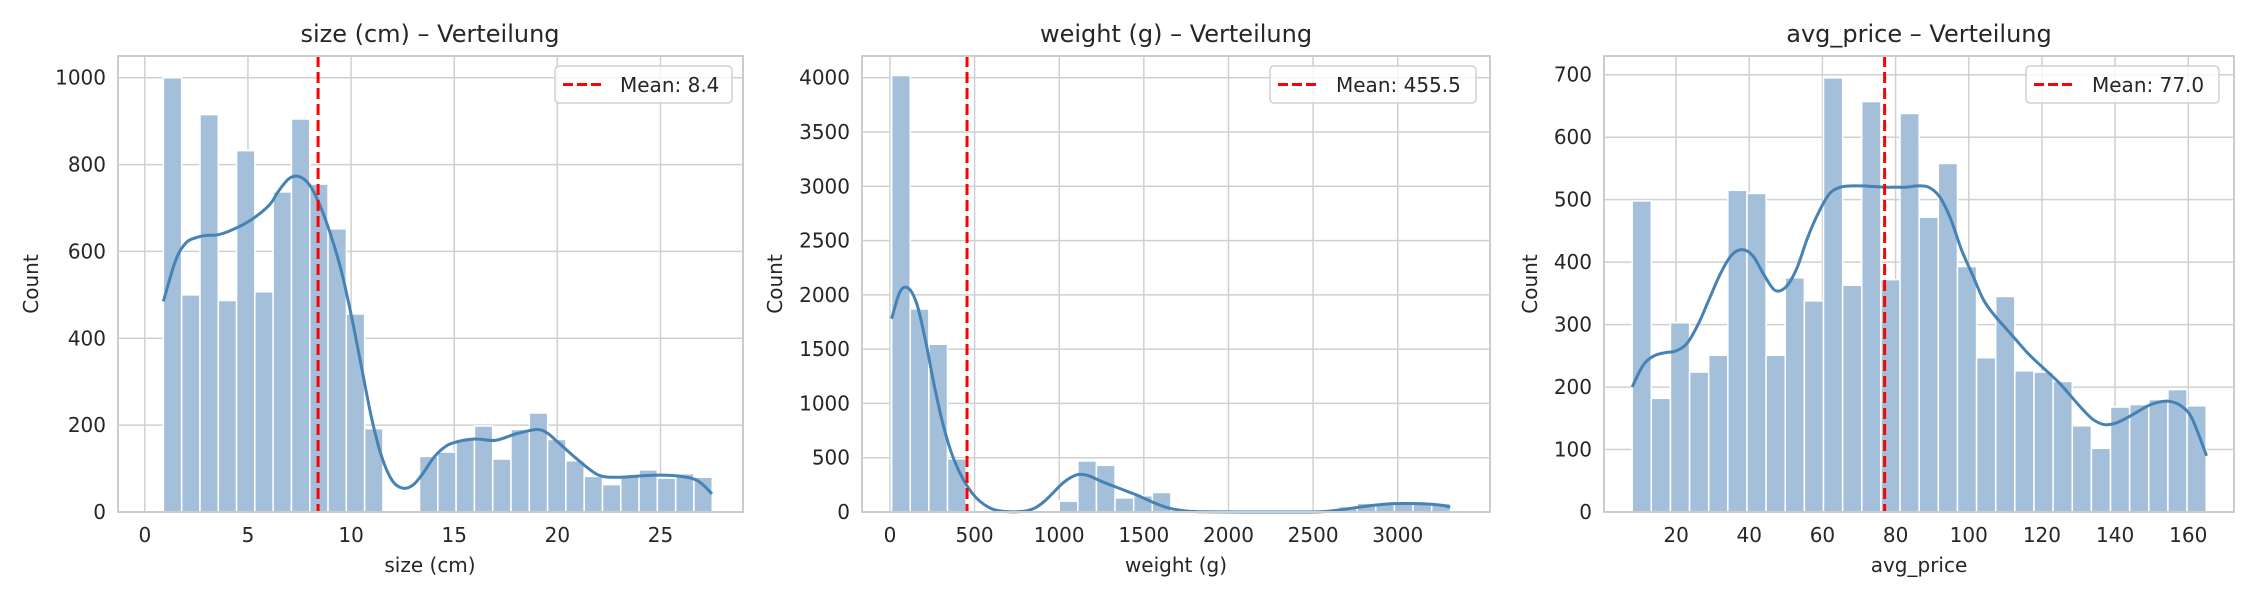  What do you see at coordinates (1228, 535) in the screenshot?
I see `x-tick-label: 2000` at bounding box center [1228, 535].